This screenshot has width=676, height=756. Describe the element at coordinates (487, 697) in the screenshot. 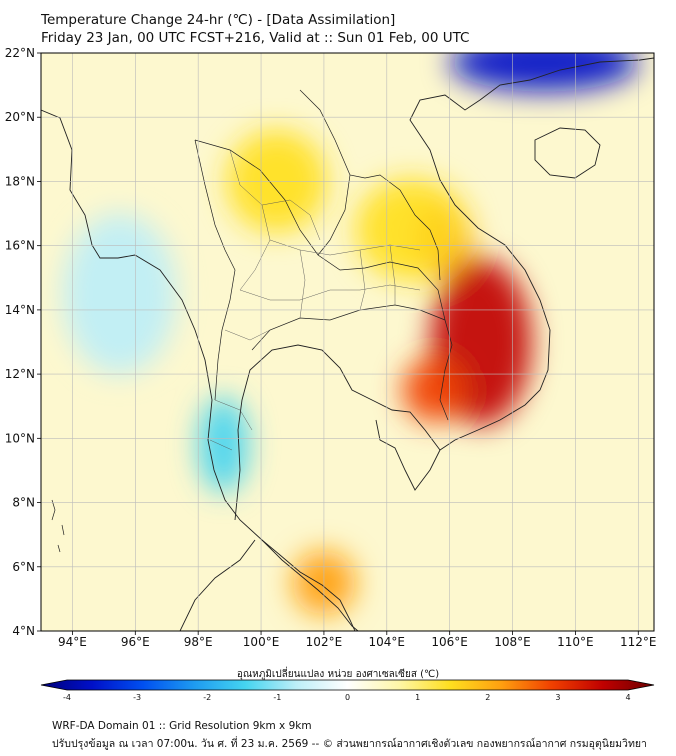

I see `colorbar-tick-label: 2` at that location.